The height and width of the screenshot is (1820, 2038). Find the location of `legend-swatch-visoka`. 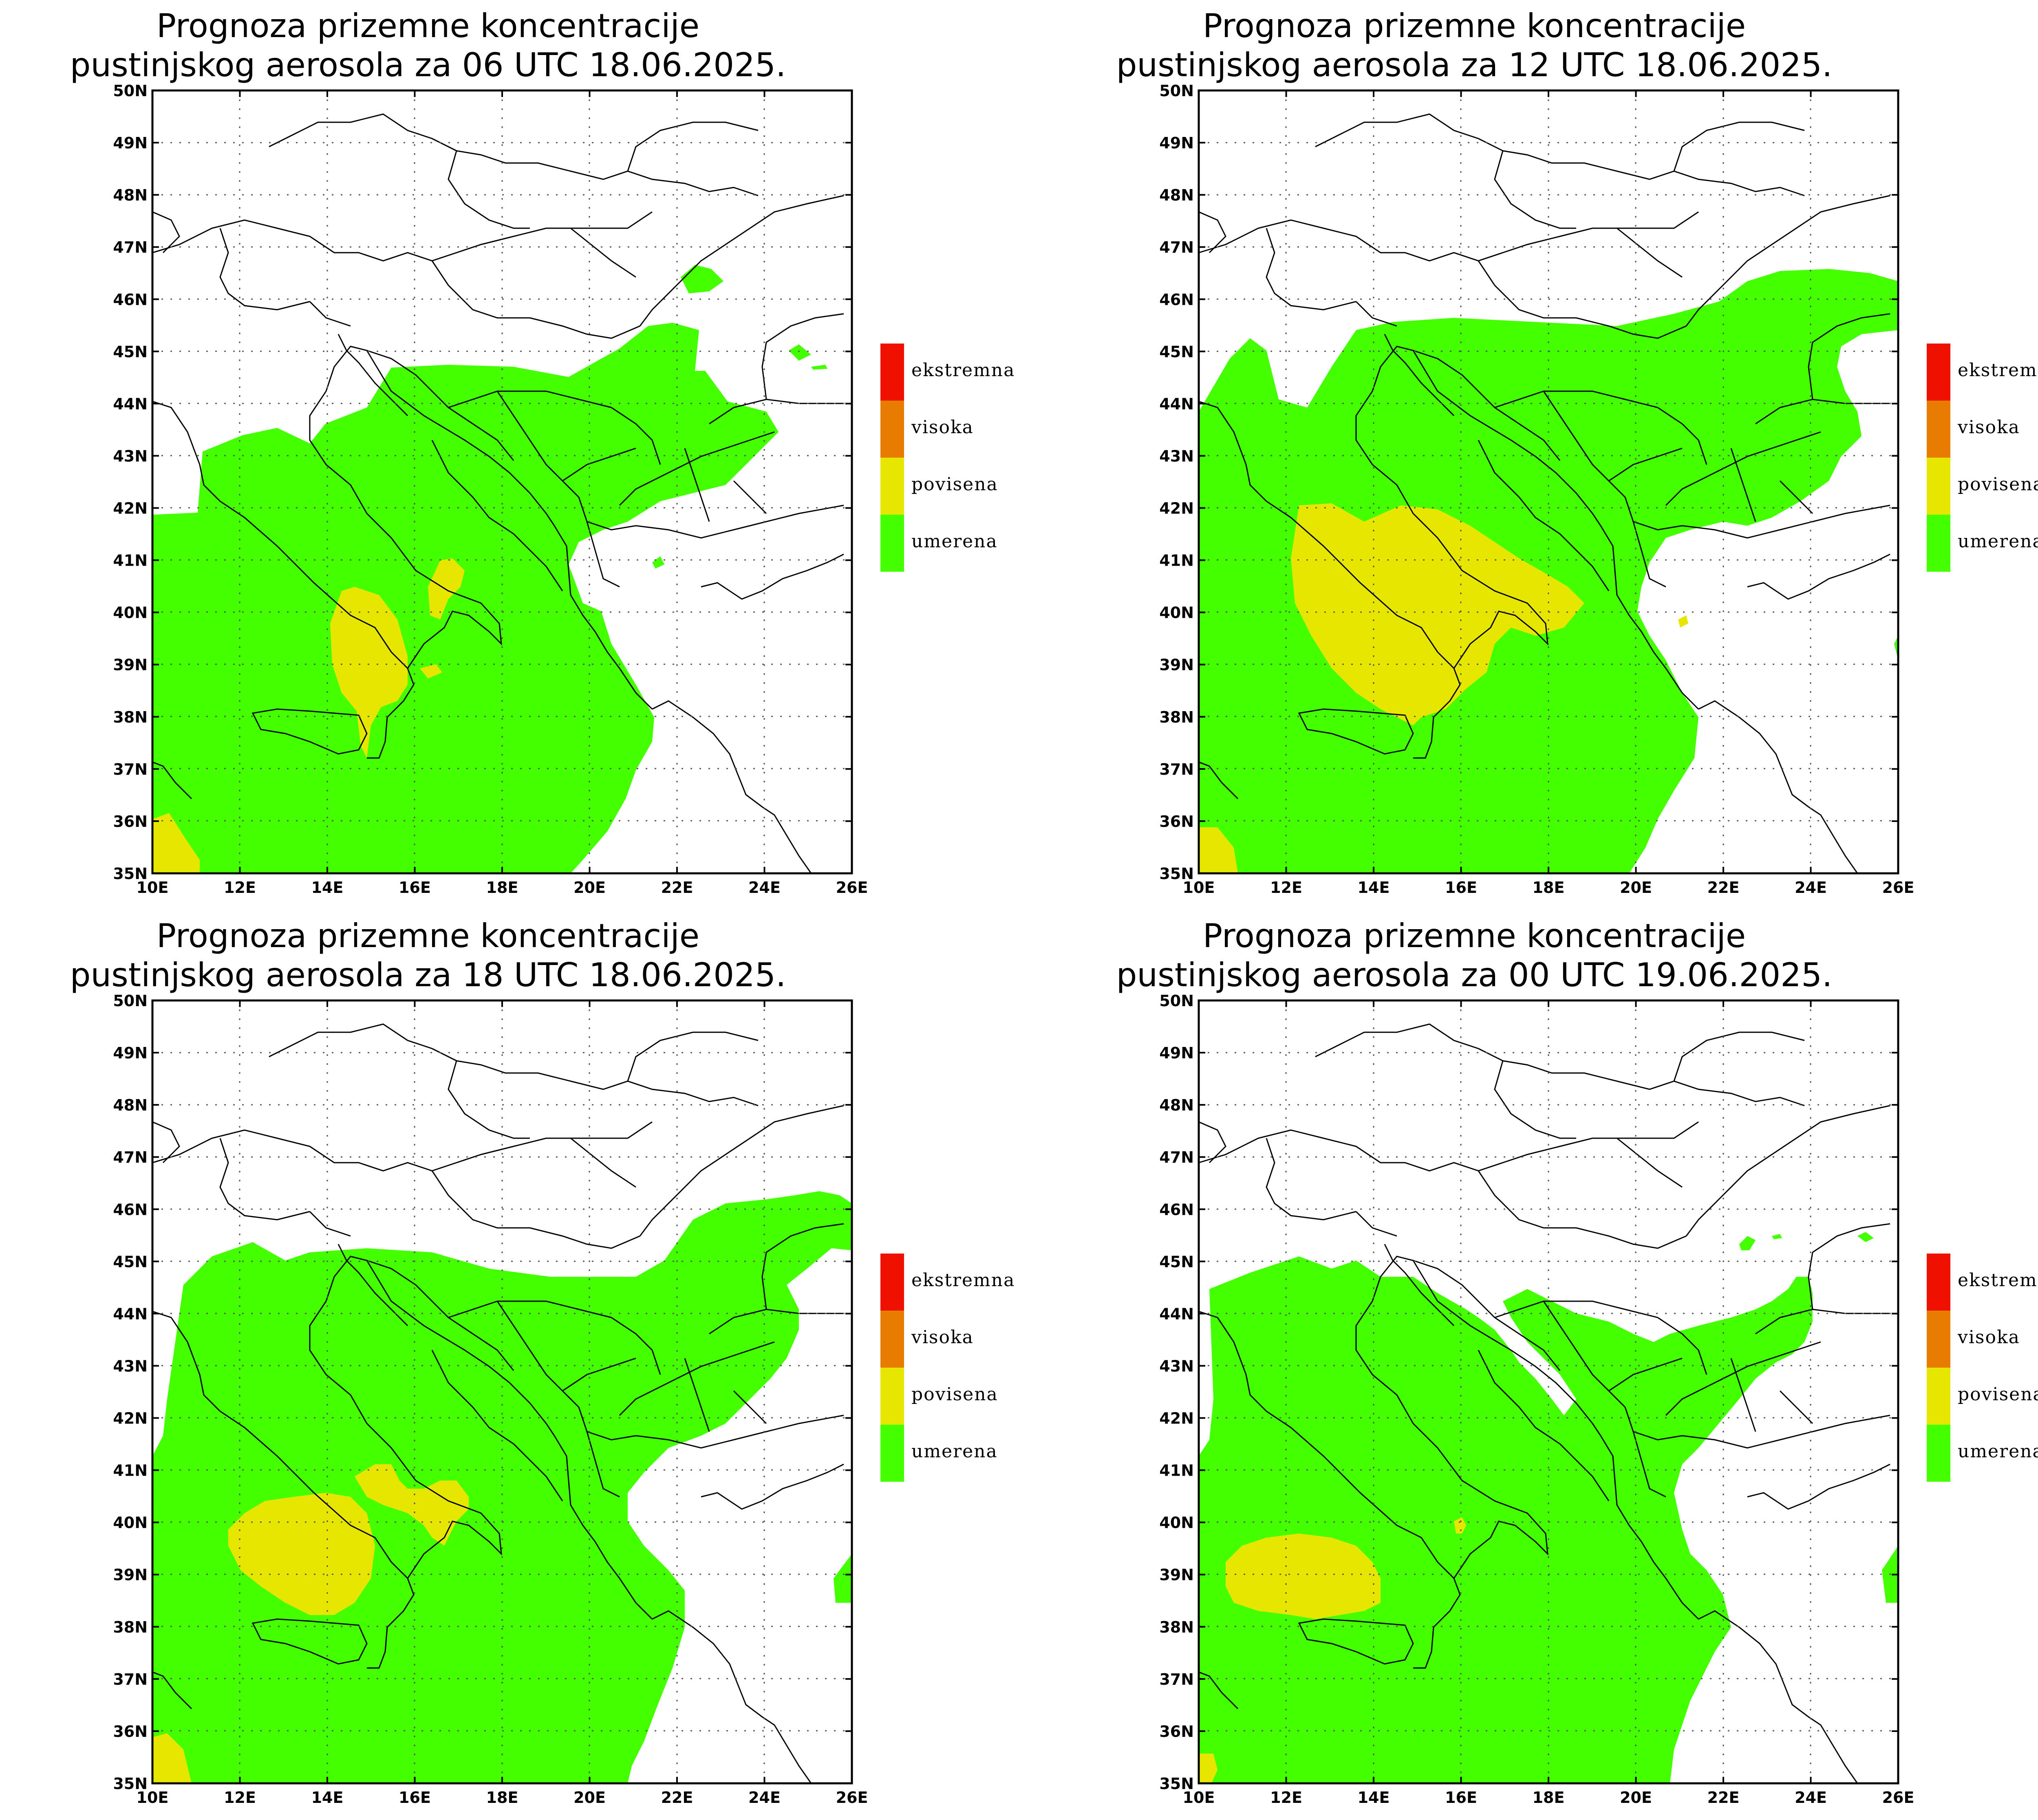

legend-swatch-visoka is located at coordinates (892, 430).